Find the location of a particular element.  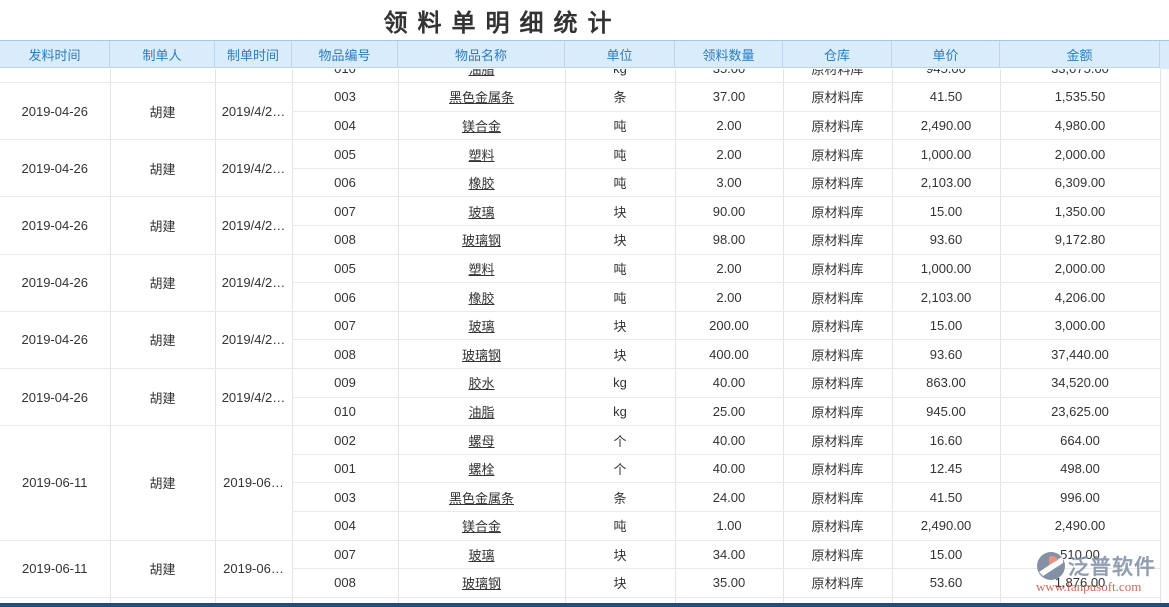

col-header-item-code: 物品编号 is located at coordinates (345, 54).